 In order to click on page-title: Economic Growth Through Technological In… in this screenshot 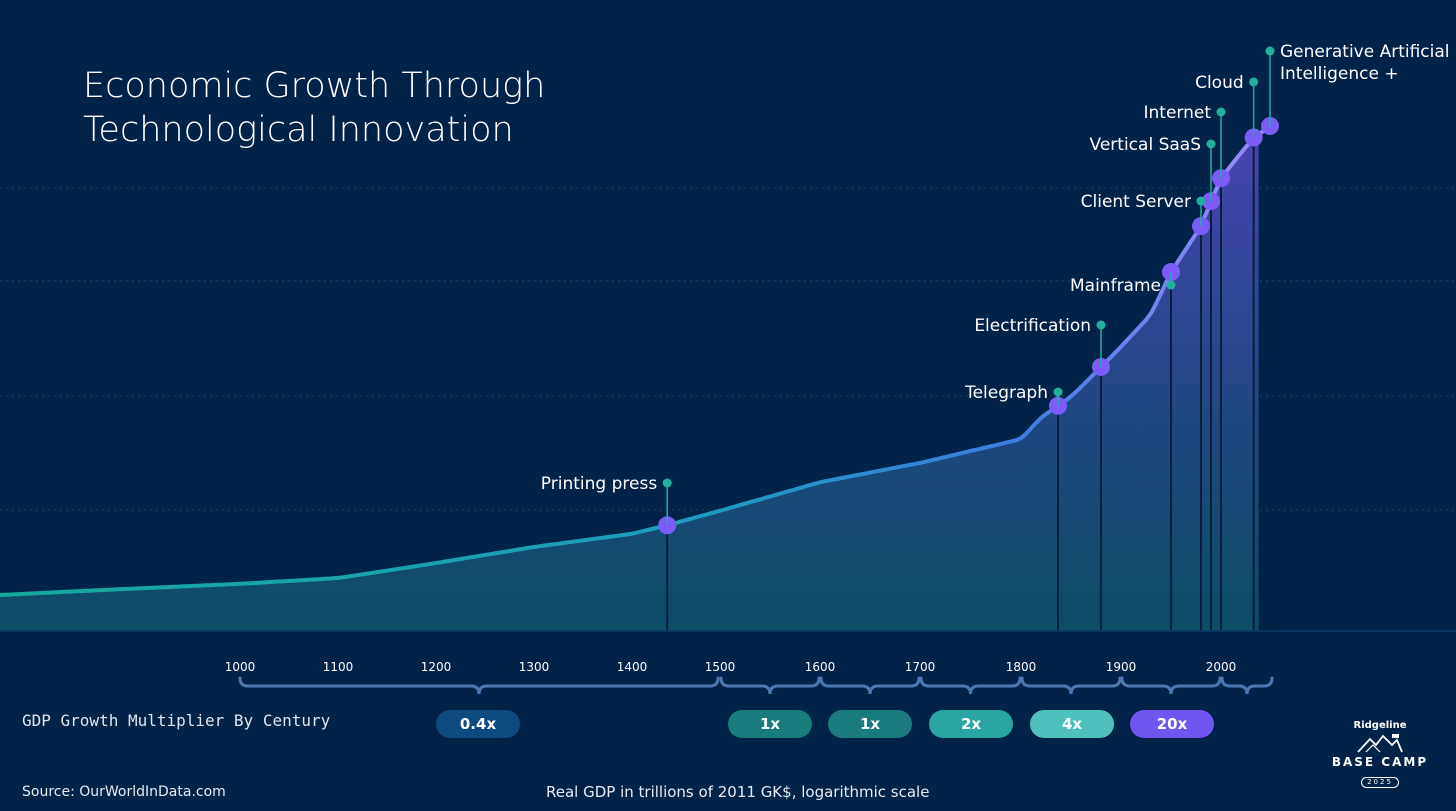, I will do `click(314, 108)`.